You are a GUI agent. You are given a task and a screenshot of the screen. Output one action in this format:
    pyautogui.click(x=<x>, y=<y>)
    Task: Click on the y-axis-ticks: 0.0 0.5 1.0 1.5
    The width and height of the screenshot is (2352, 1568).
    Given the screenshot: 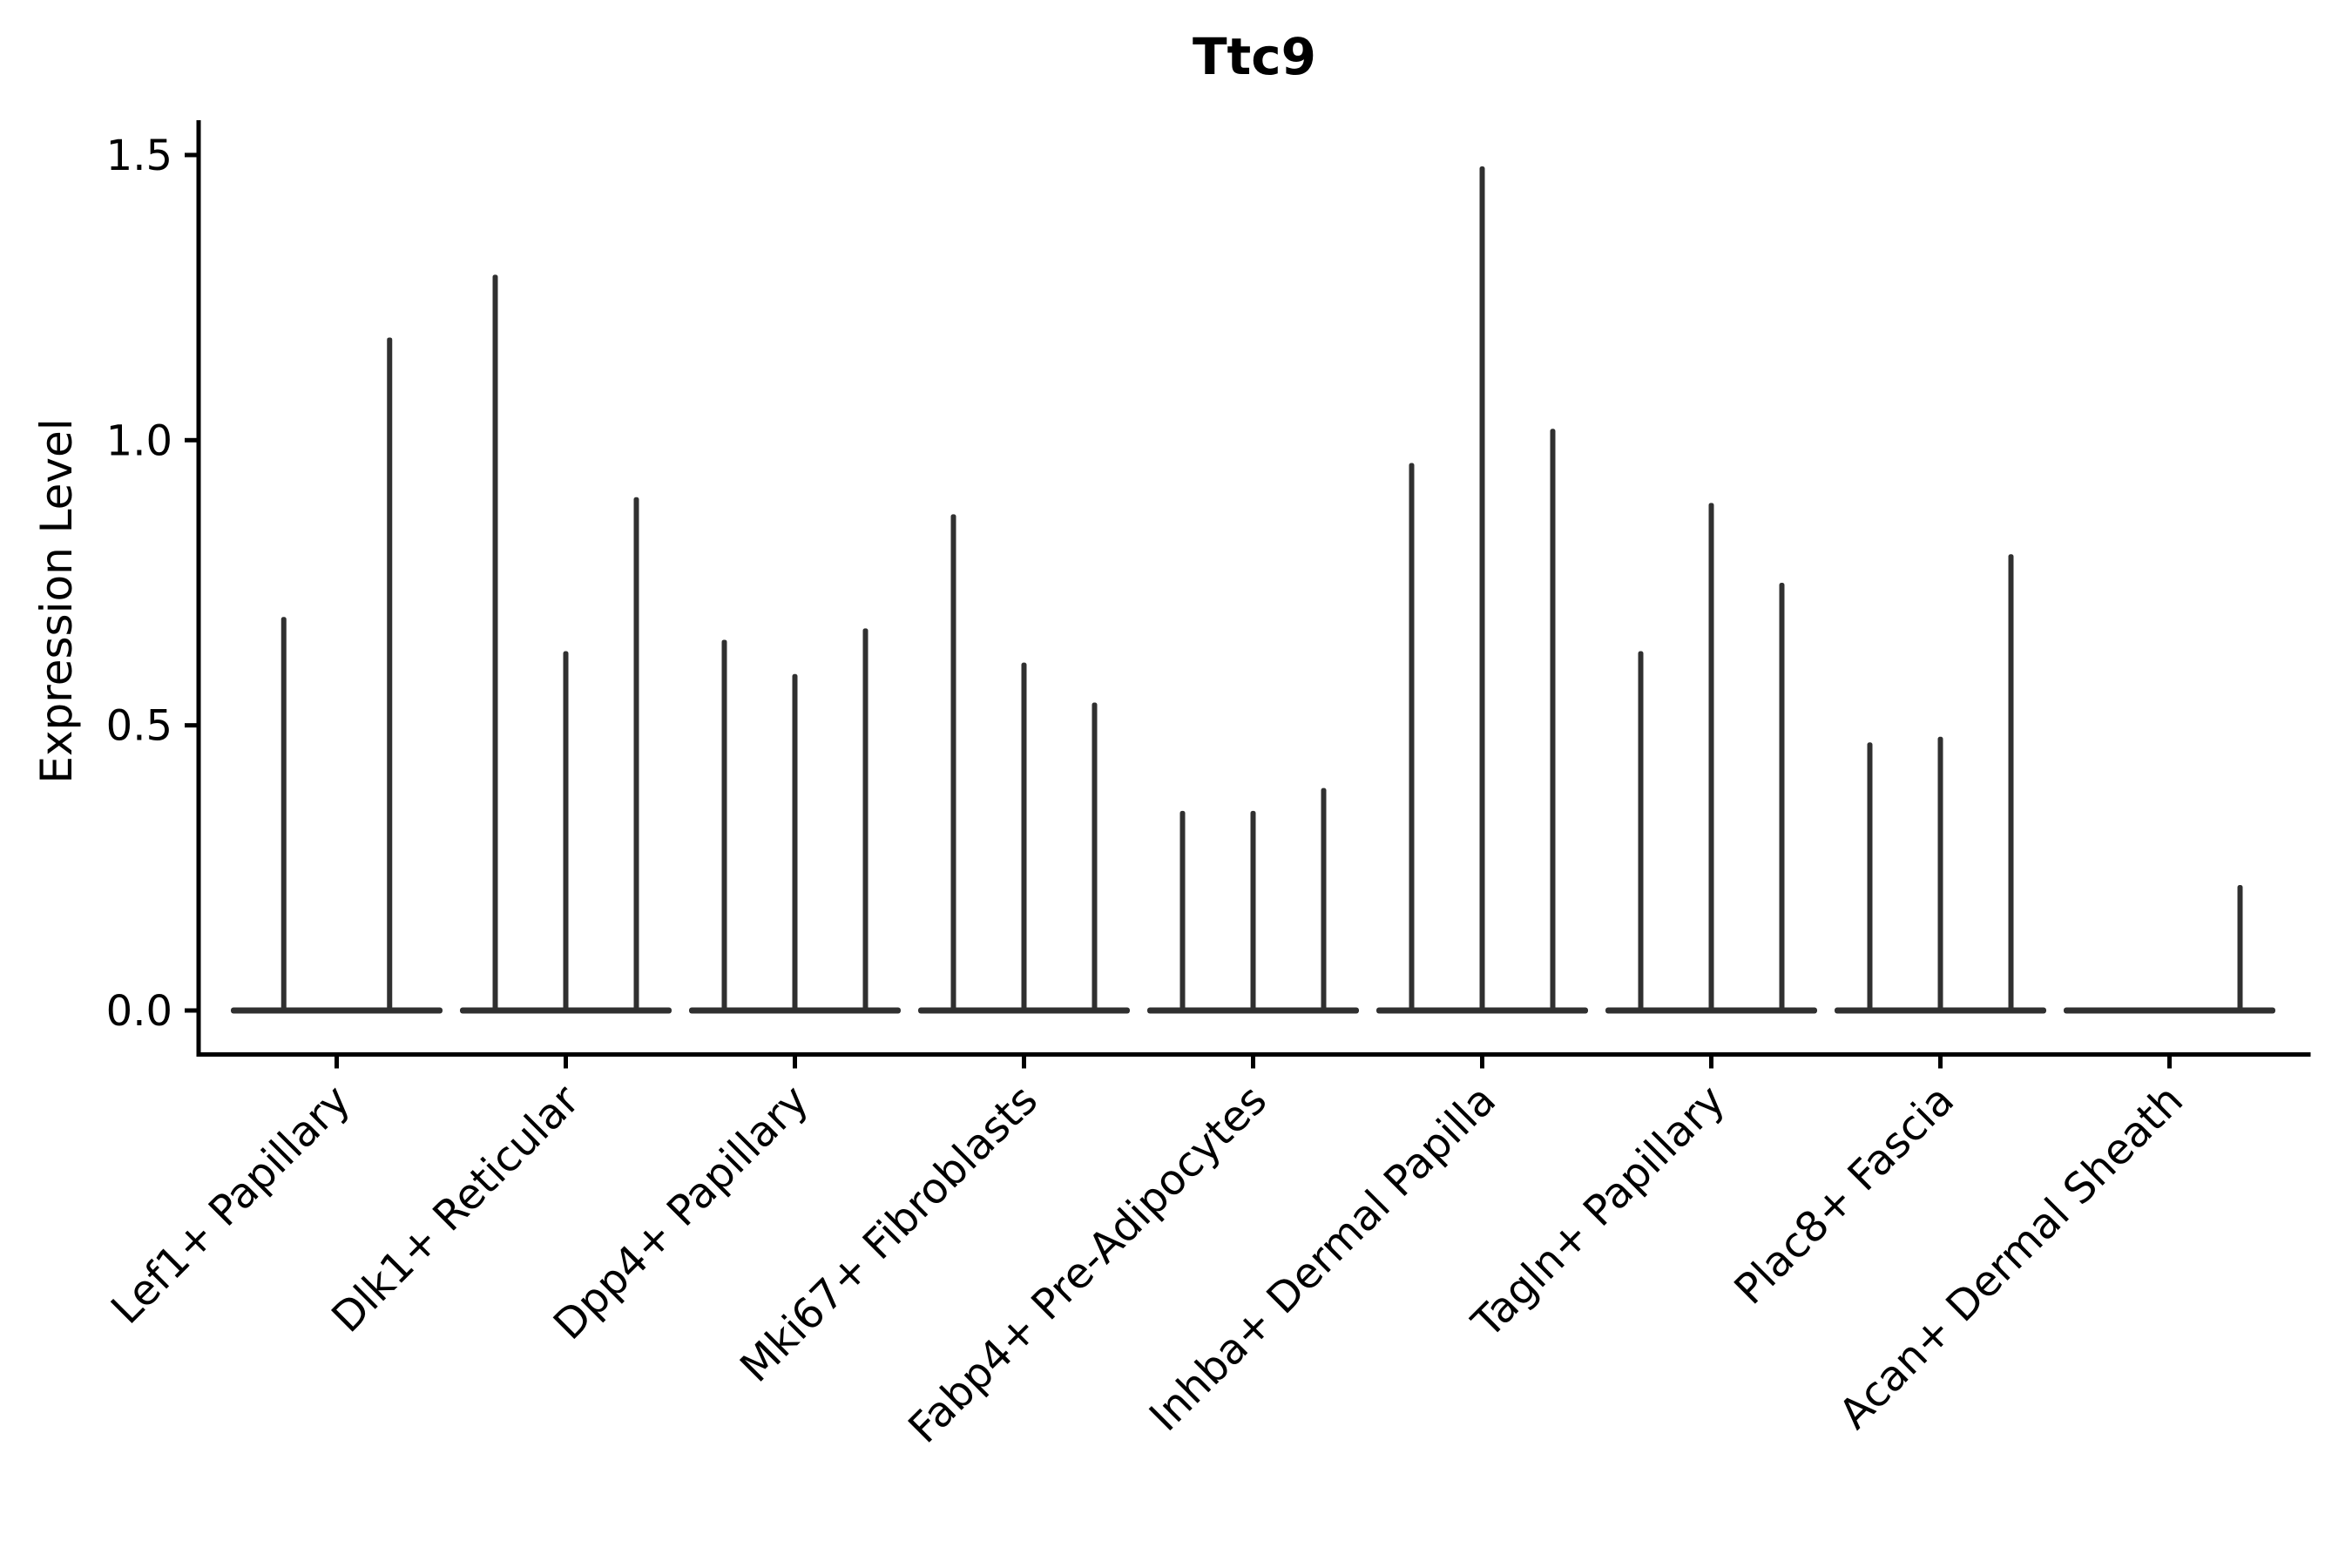 What is the action you would take?
    pyautogui.click(x=152, y=584)
    